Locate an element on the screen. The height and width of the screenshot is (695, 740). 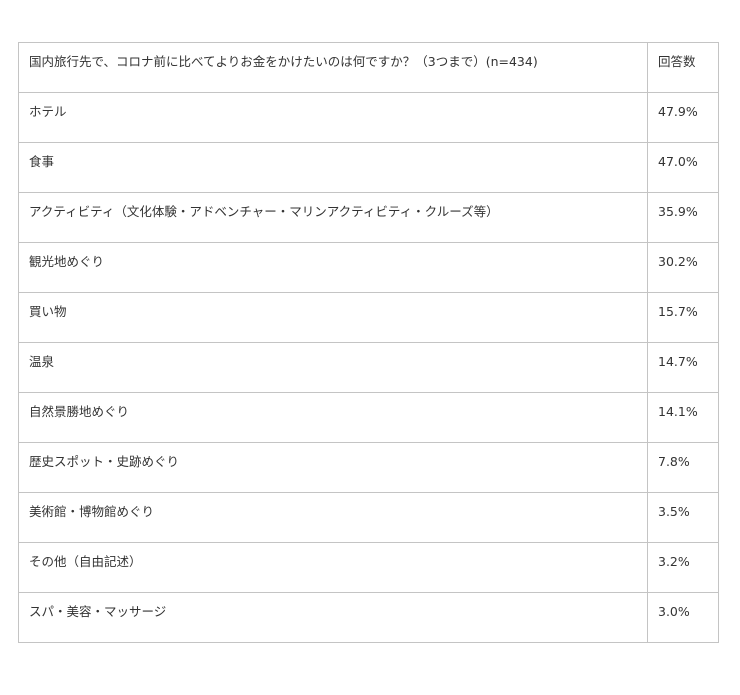
table-row: 食事 47.0% is located at coordinates (368, 167).